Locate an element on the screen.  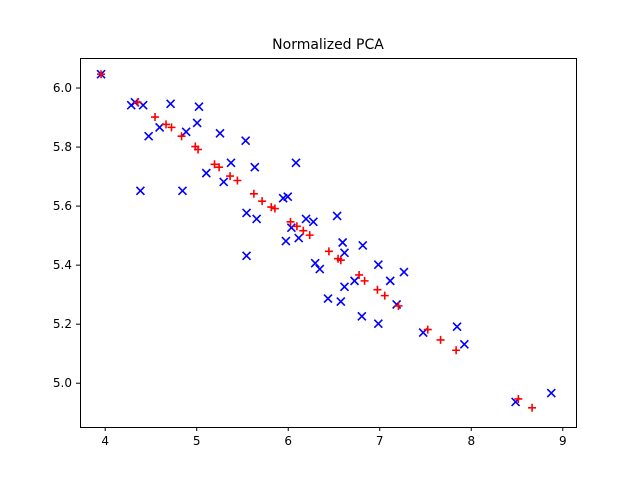
x-tick-label: 8 is located at coordinates (471, 441).